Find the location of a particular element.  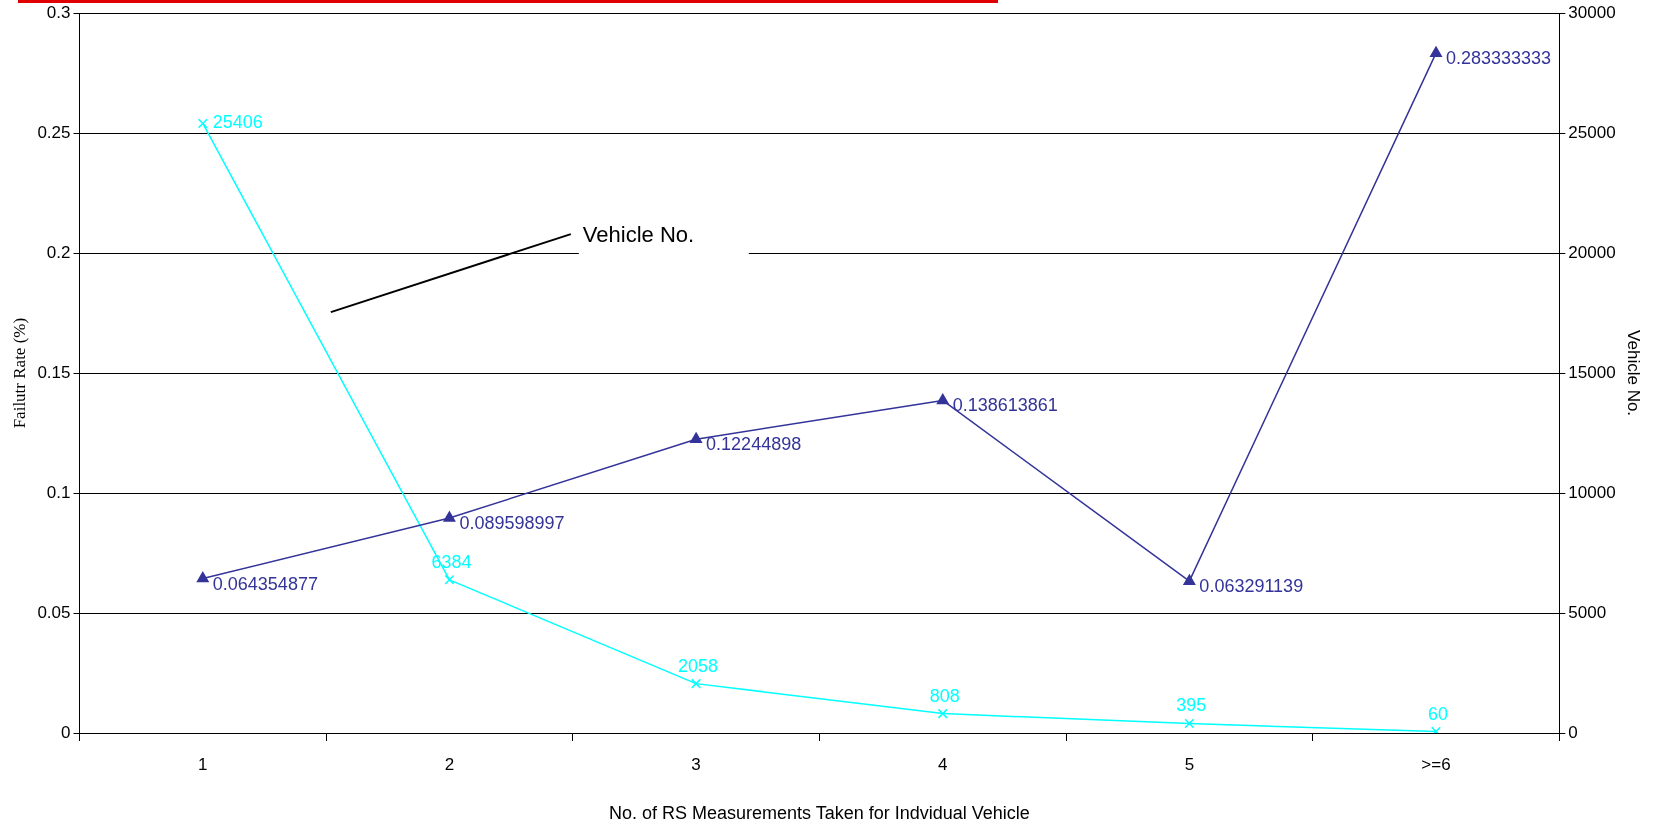

data-label: 0.063291139 is located at coordinates (1251, 586).